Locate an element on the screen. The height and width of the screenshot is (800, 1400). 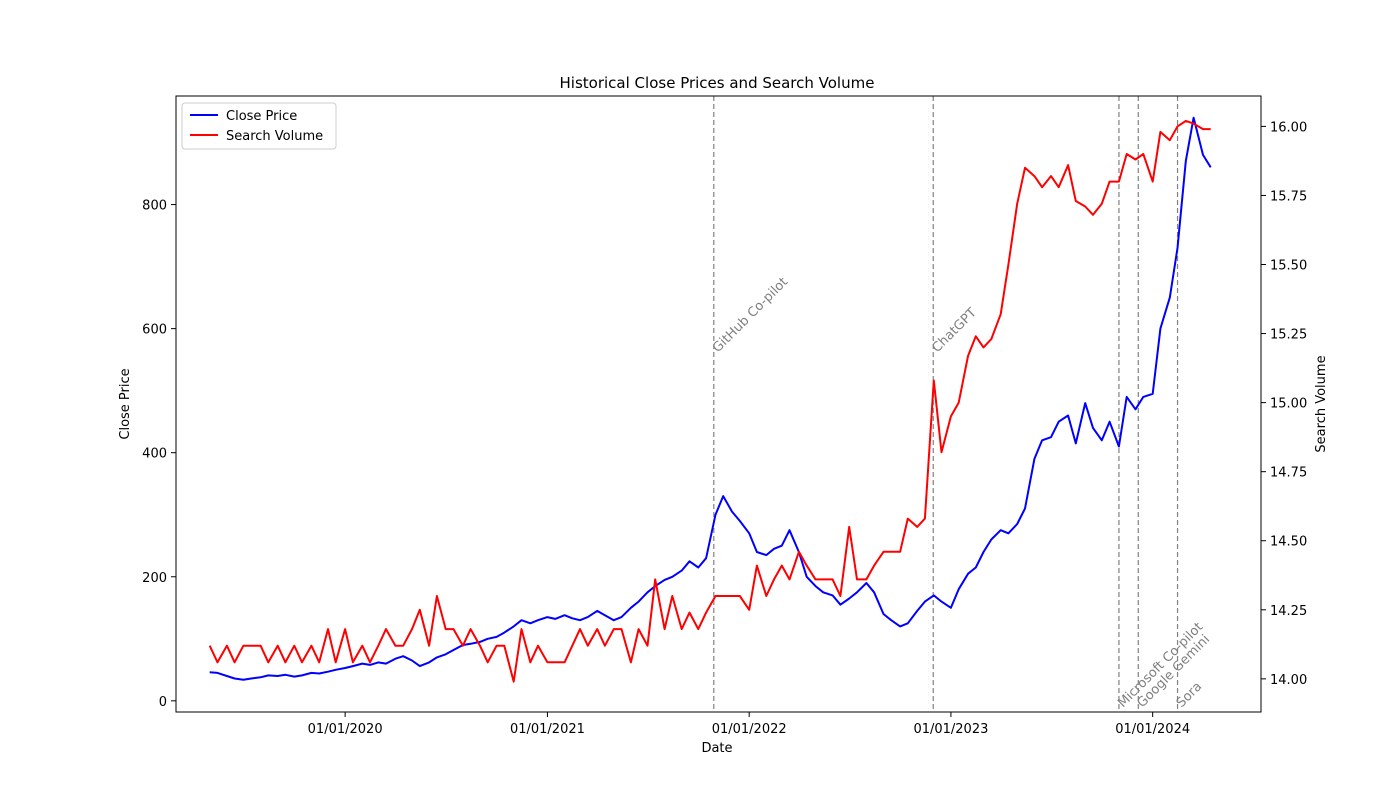
legend-box is located at coordinates (259, 126).